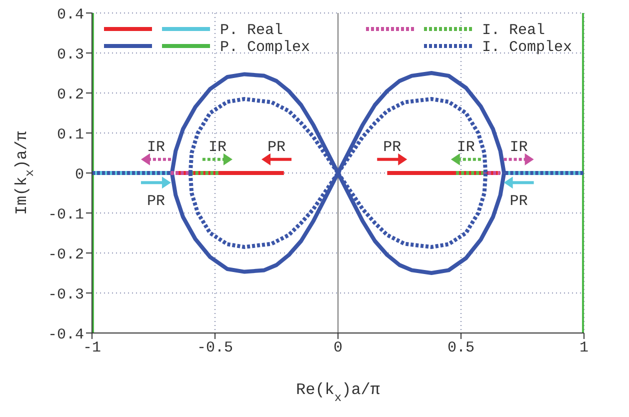  I want to click on y-tick-label: -0.2, so click(66, 255).